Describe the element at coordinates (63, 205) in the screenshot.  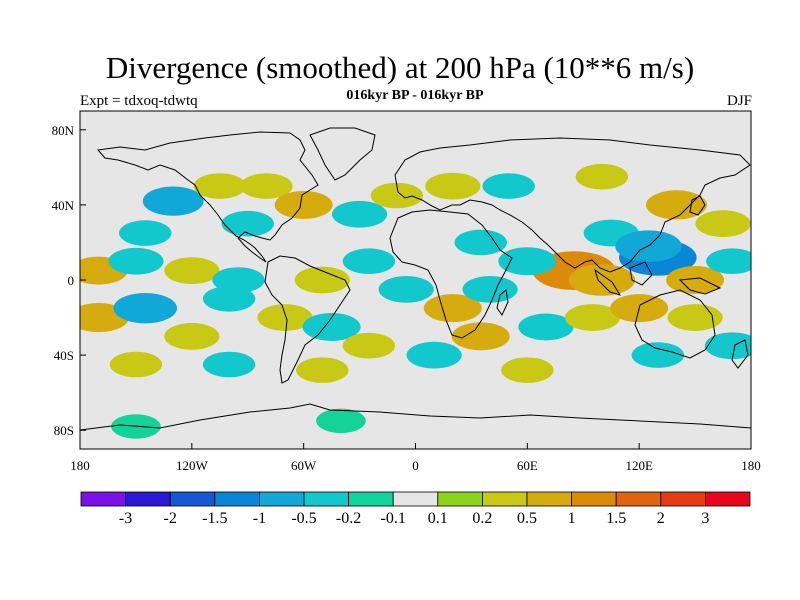
I see `y-tick-label-1: 40N` at that location.